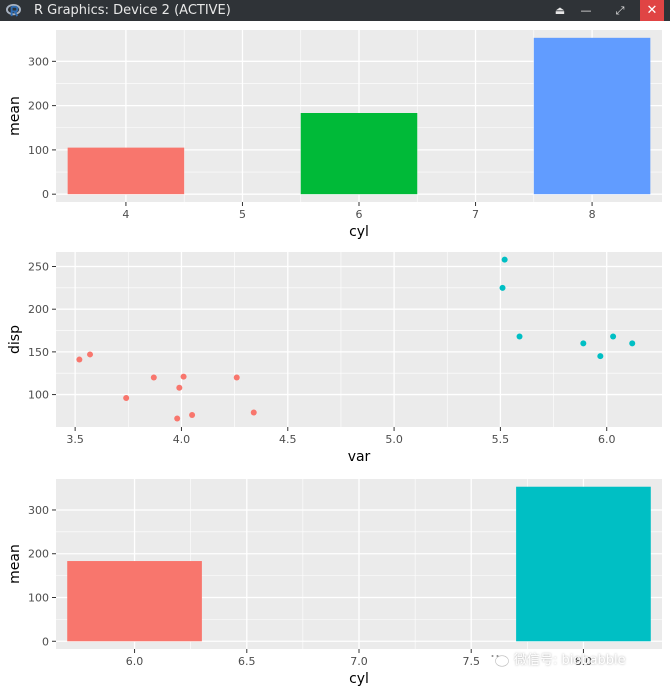  I want to click on close-button: ✕, so click(652, 10).